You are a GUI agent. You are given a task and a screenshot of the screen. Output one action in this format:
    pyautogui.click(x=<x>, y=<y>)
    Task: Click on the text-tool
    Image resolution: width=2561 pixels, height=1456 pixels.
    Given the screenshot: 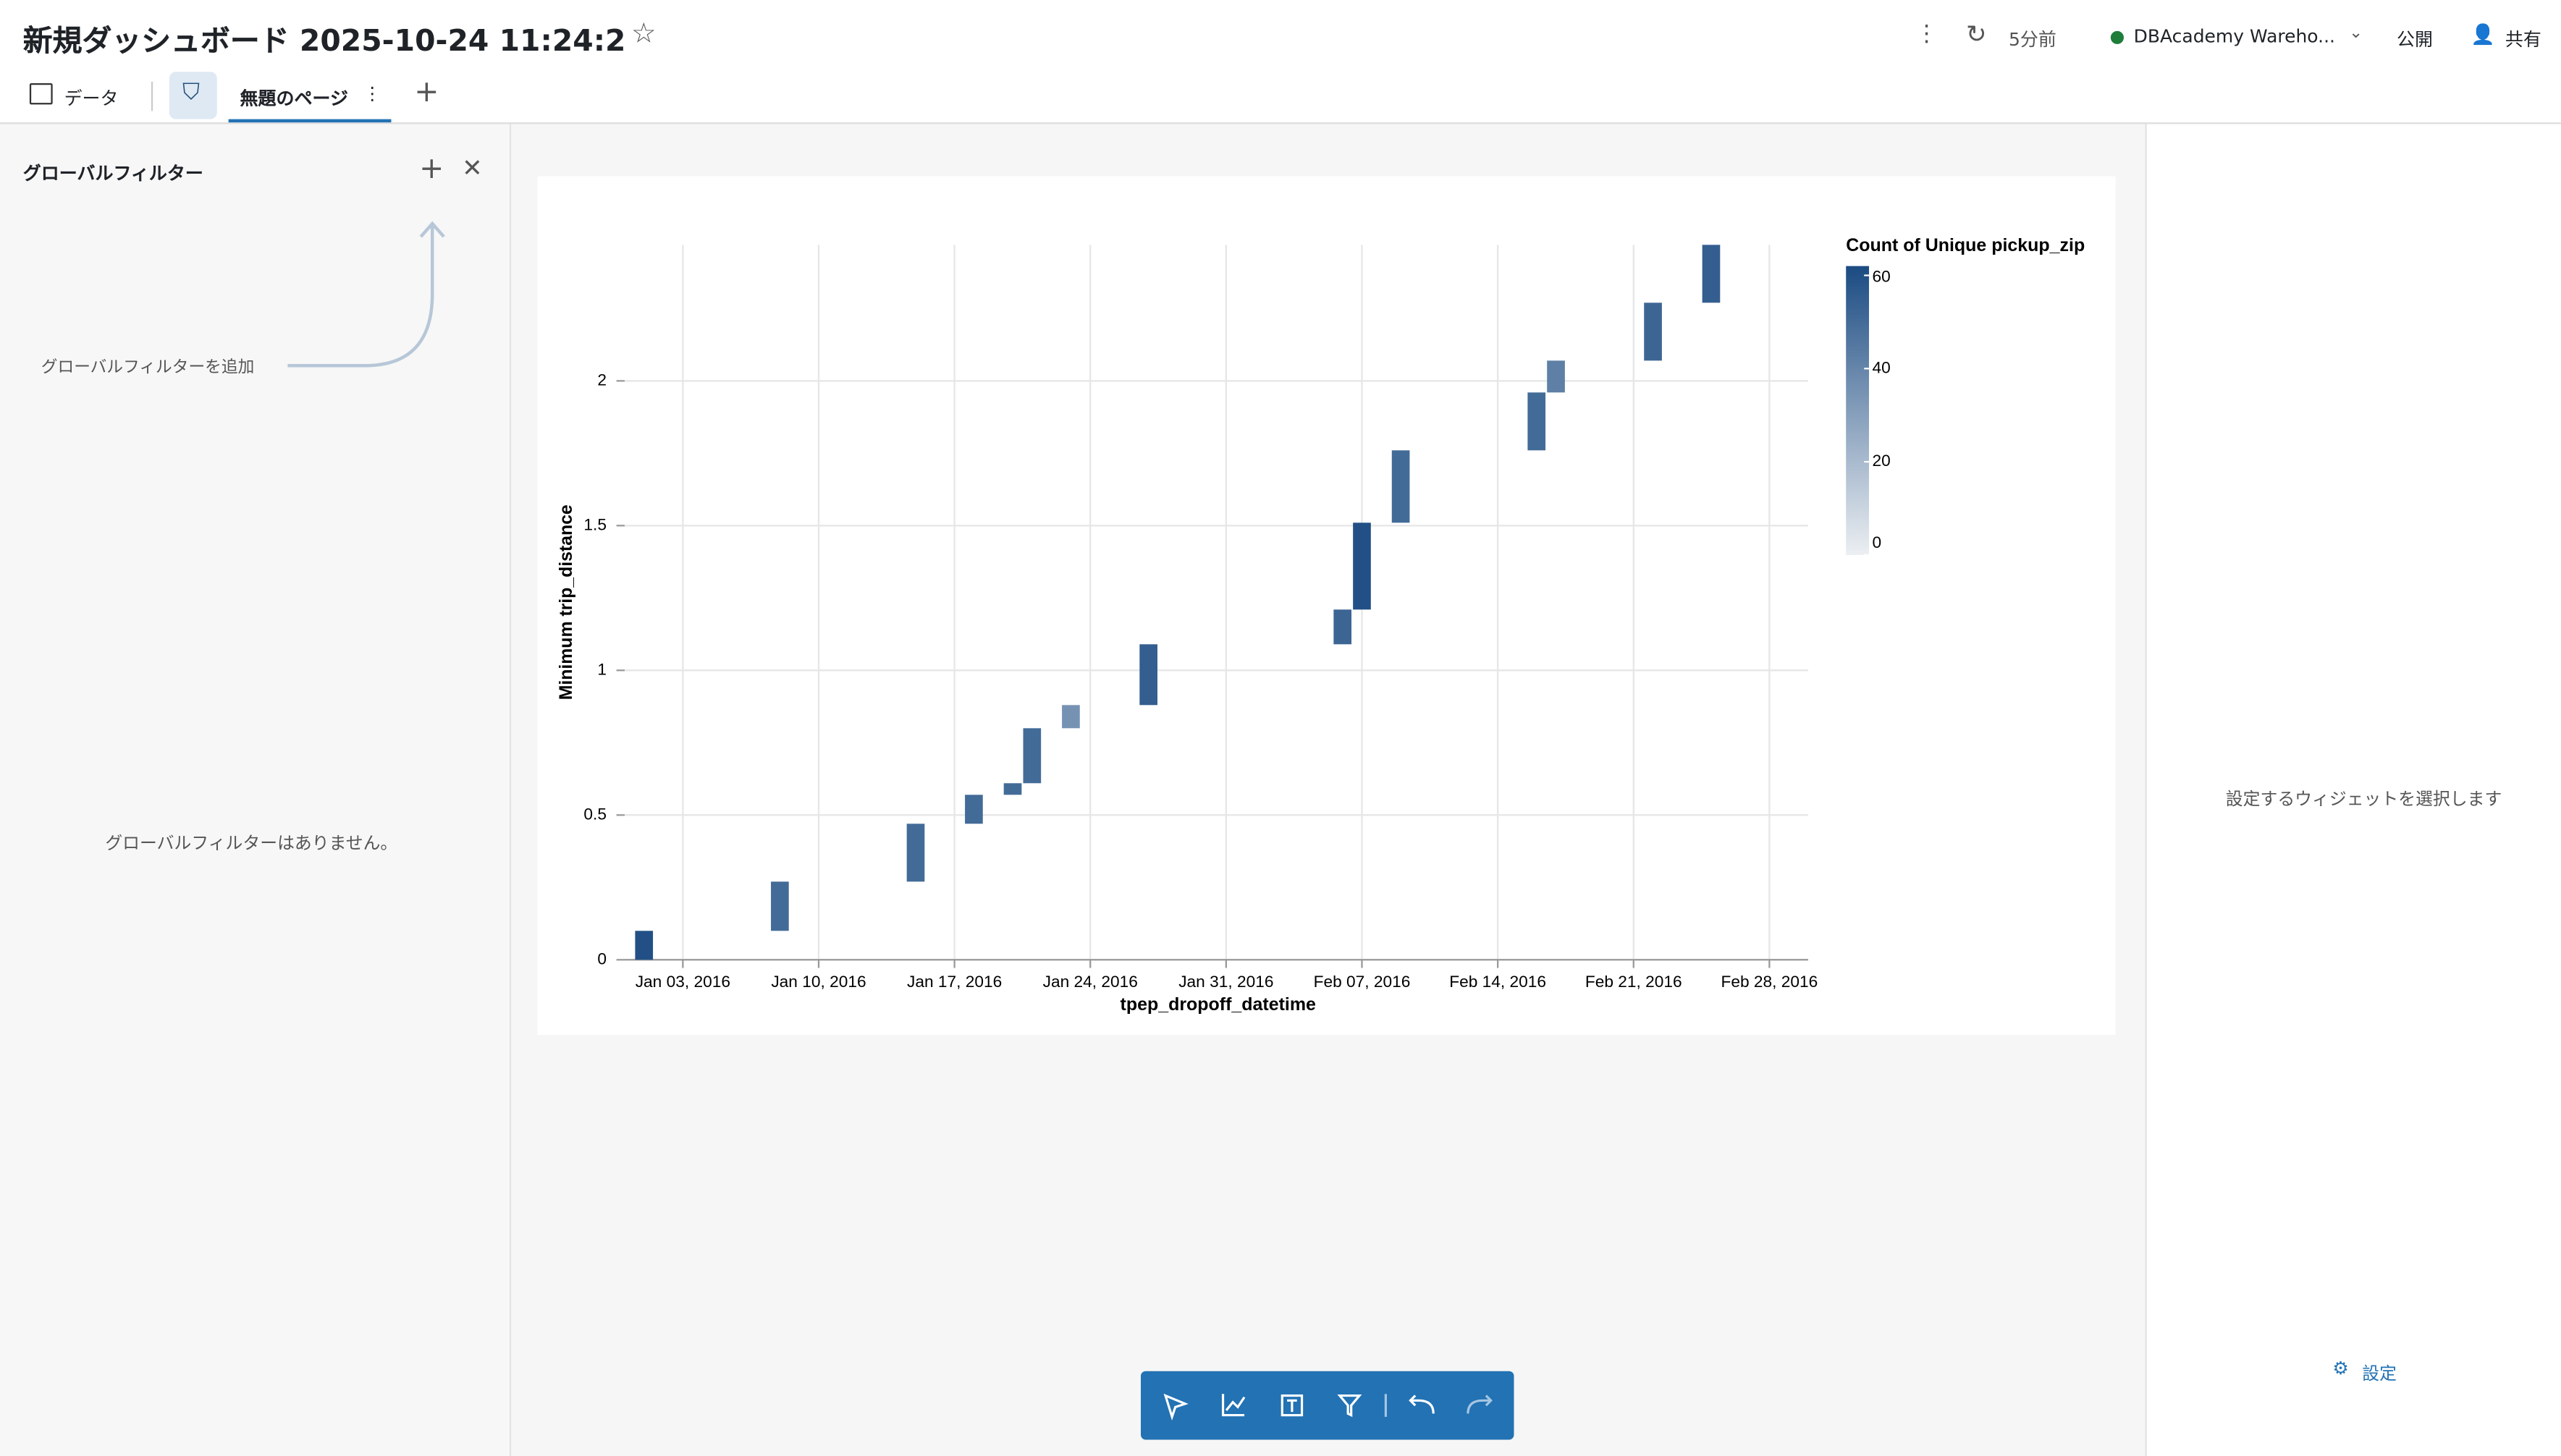 What is the action you would take?
    pyautogui.click(x=1292, y=1405)
    